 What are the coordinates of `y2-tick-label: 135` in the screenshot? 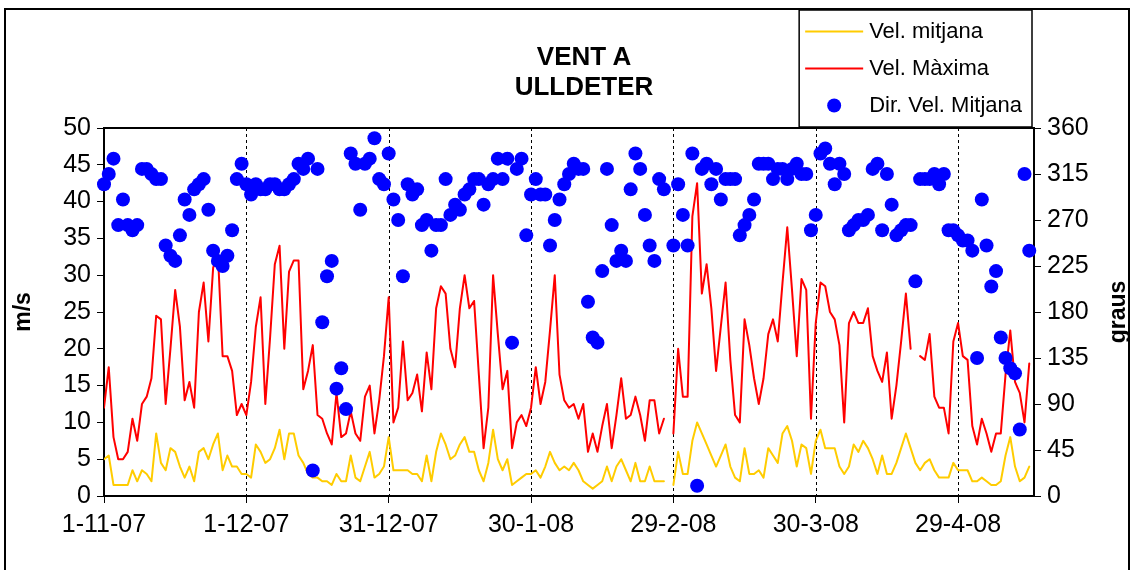 It's located at (1068, 355).